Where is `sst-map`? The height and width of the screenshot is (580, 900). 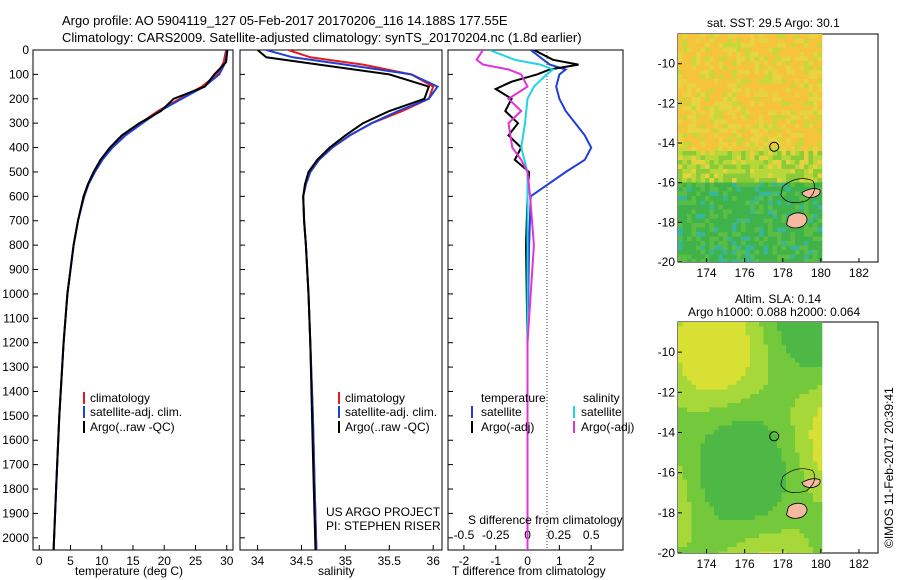 sst-map is located at coordinates (750, 148).